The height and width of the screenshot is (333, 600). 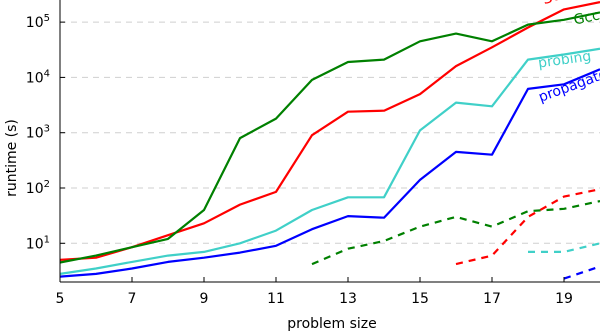 I want to click on x-tick-label: 7, so click(x=132, y=299).